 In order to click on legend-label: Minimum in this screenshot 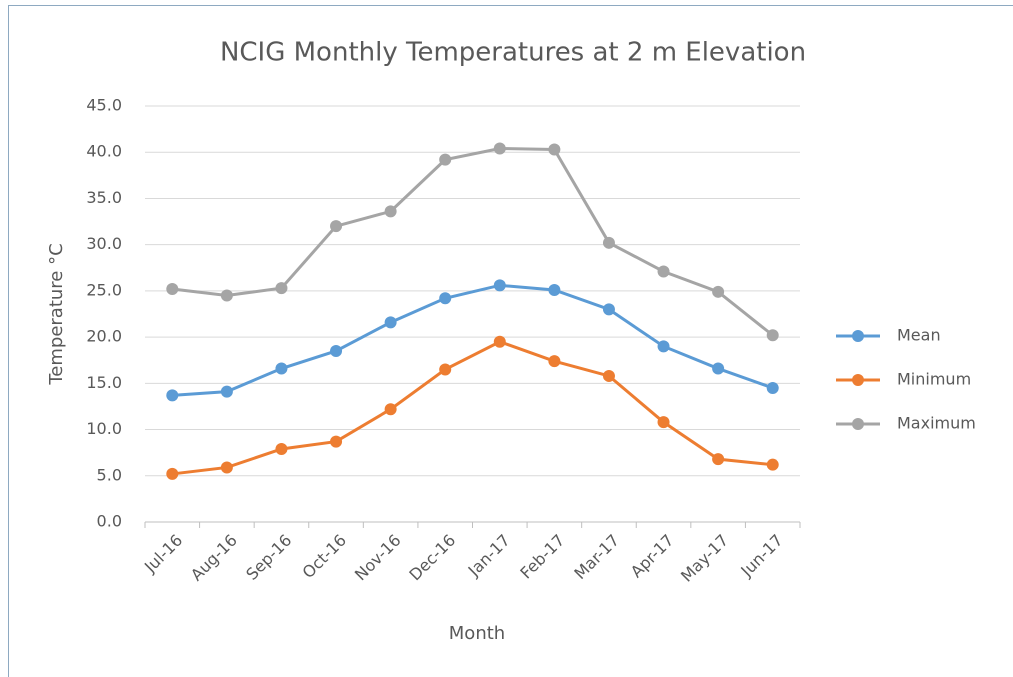, I will do `click(934, 379)`.